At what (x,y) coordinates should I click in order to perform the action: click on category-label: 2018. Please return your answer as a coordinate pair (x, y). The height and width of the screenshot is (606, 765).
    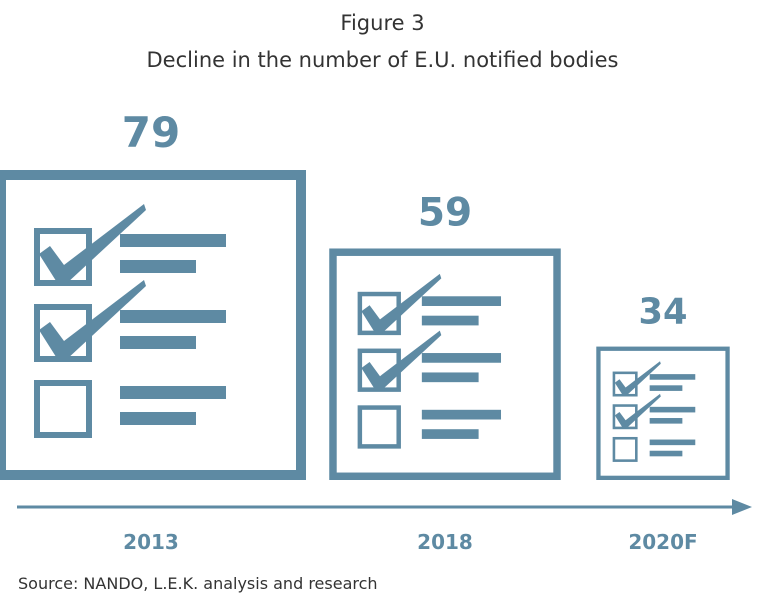
    Looking at the image, I should click on (445, 542).